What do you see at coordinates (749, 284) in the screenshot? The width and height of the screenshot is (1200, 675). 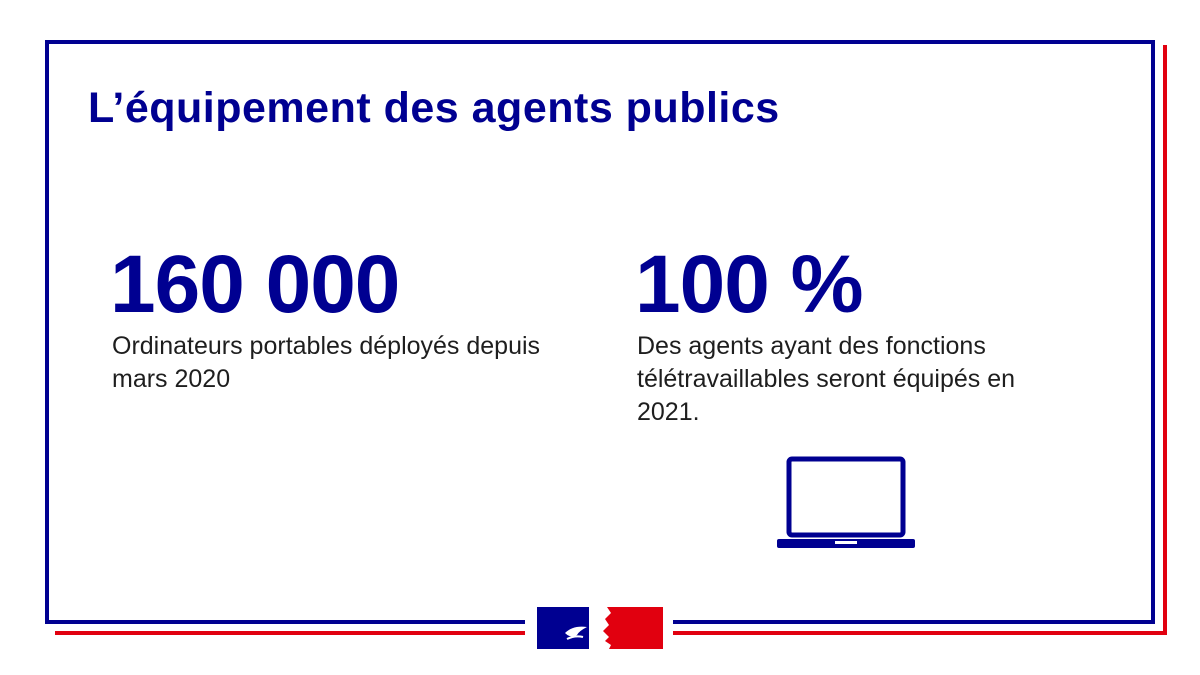 I see `stat-agents-value: 100 %` at bounding box center [749, 284].